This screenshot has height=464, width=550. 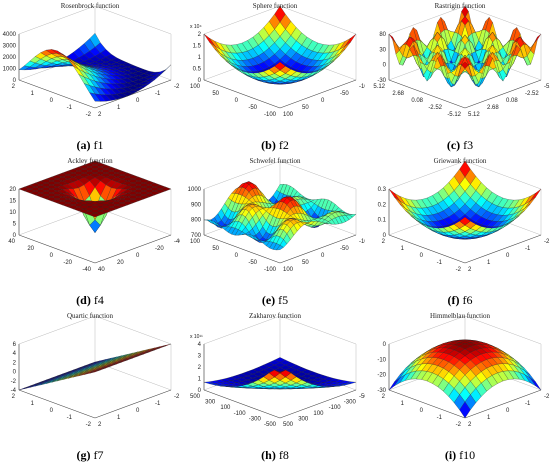 I want to click on panel-caption: (g) f7, so click(x=90, y=455).